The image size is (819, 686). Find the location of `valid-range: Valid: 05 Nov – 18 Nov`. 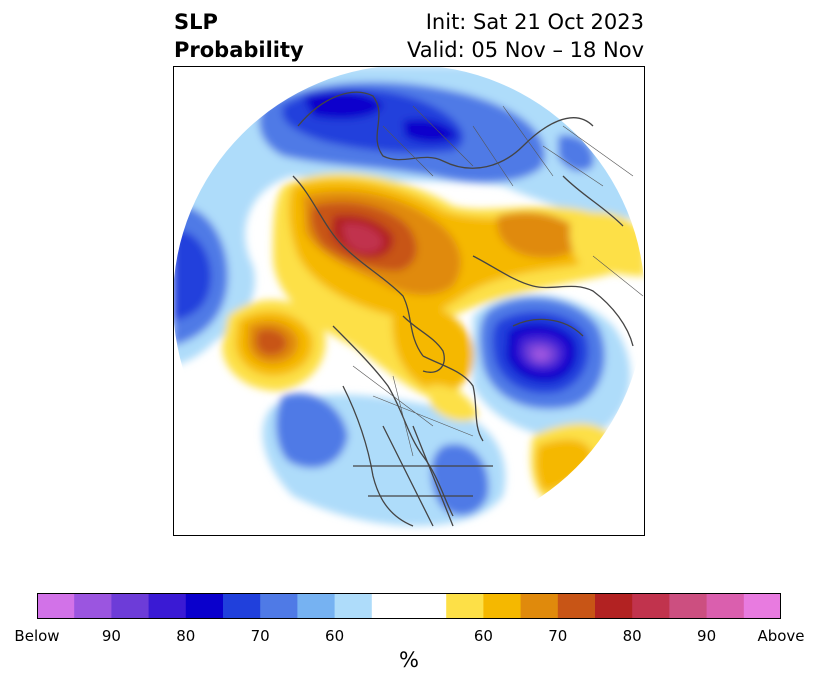

valid-range: Valid: 05 Nov – 18 Nov is located at coordinates (525, 50).